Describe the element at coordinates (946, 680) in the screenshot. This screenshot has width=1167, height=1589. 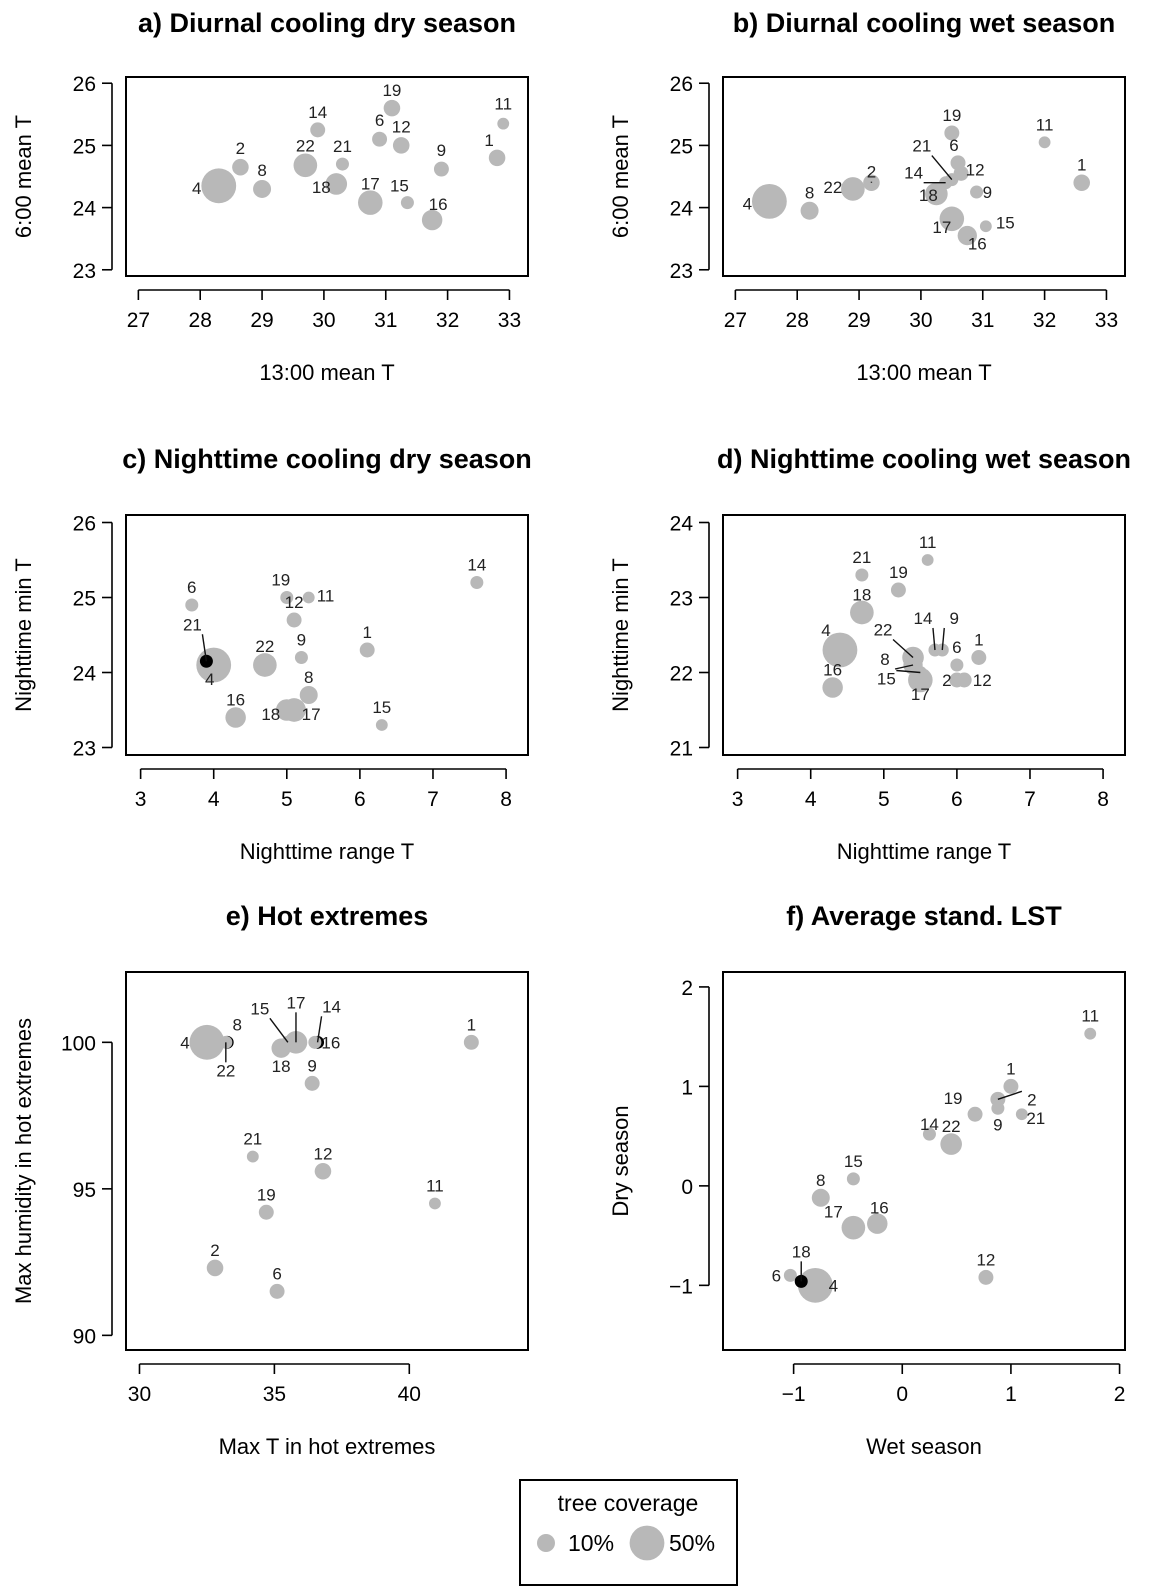
I see `point-label: 2` at that location.